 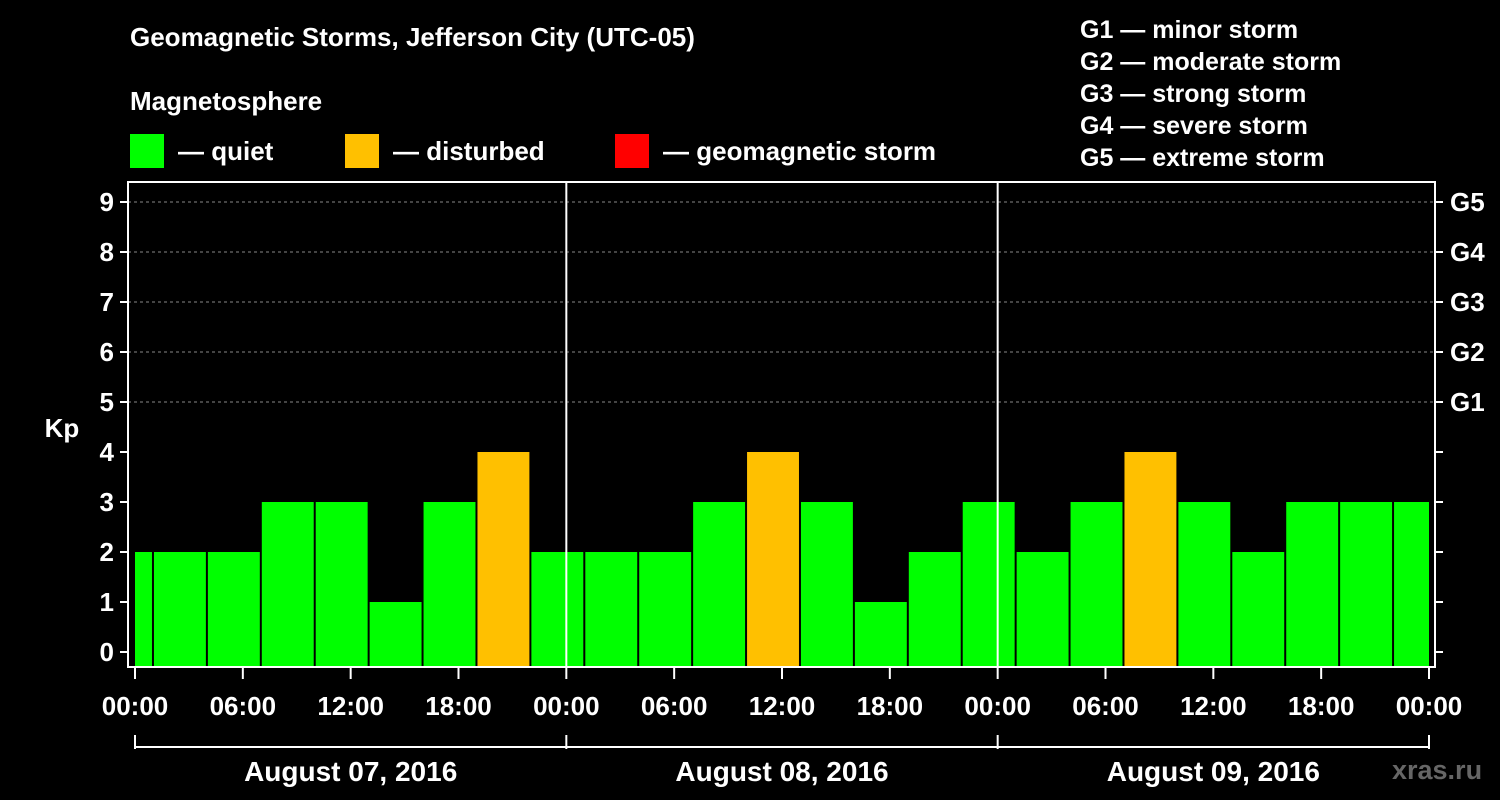 What do you see at coordinates (800, 150) in the screenshot?
I see `legend-label-storm: — geomagnetic storm` at bounding box center [800, 150].